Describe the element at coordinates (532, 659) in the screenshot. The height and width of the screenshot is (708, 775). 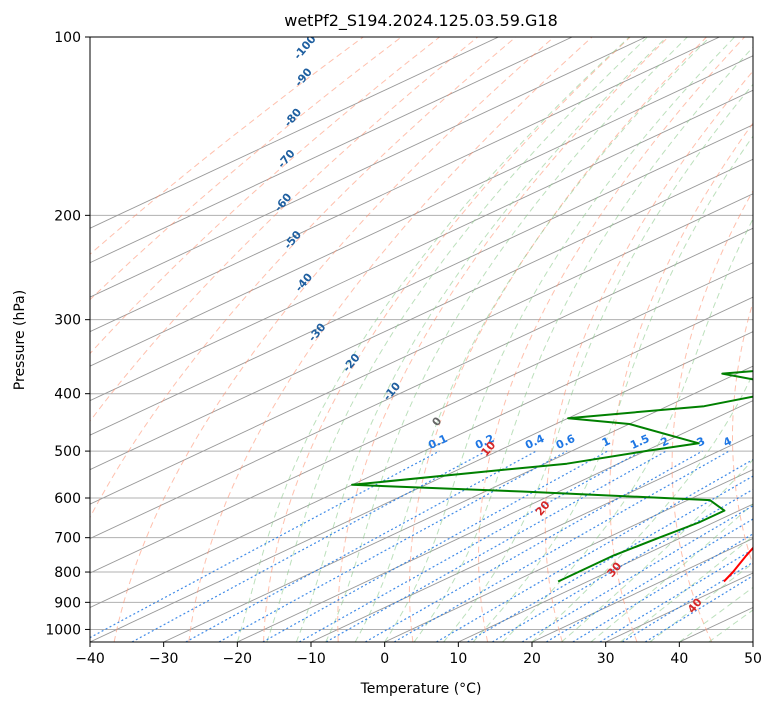
I see `x-tick-label: 20` at that location.